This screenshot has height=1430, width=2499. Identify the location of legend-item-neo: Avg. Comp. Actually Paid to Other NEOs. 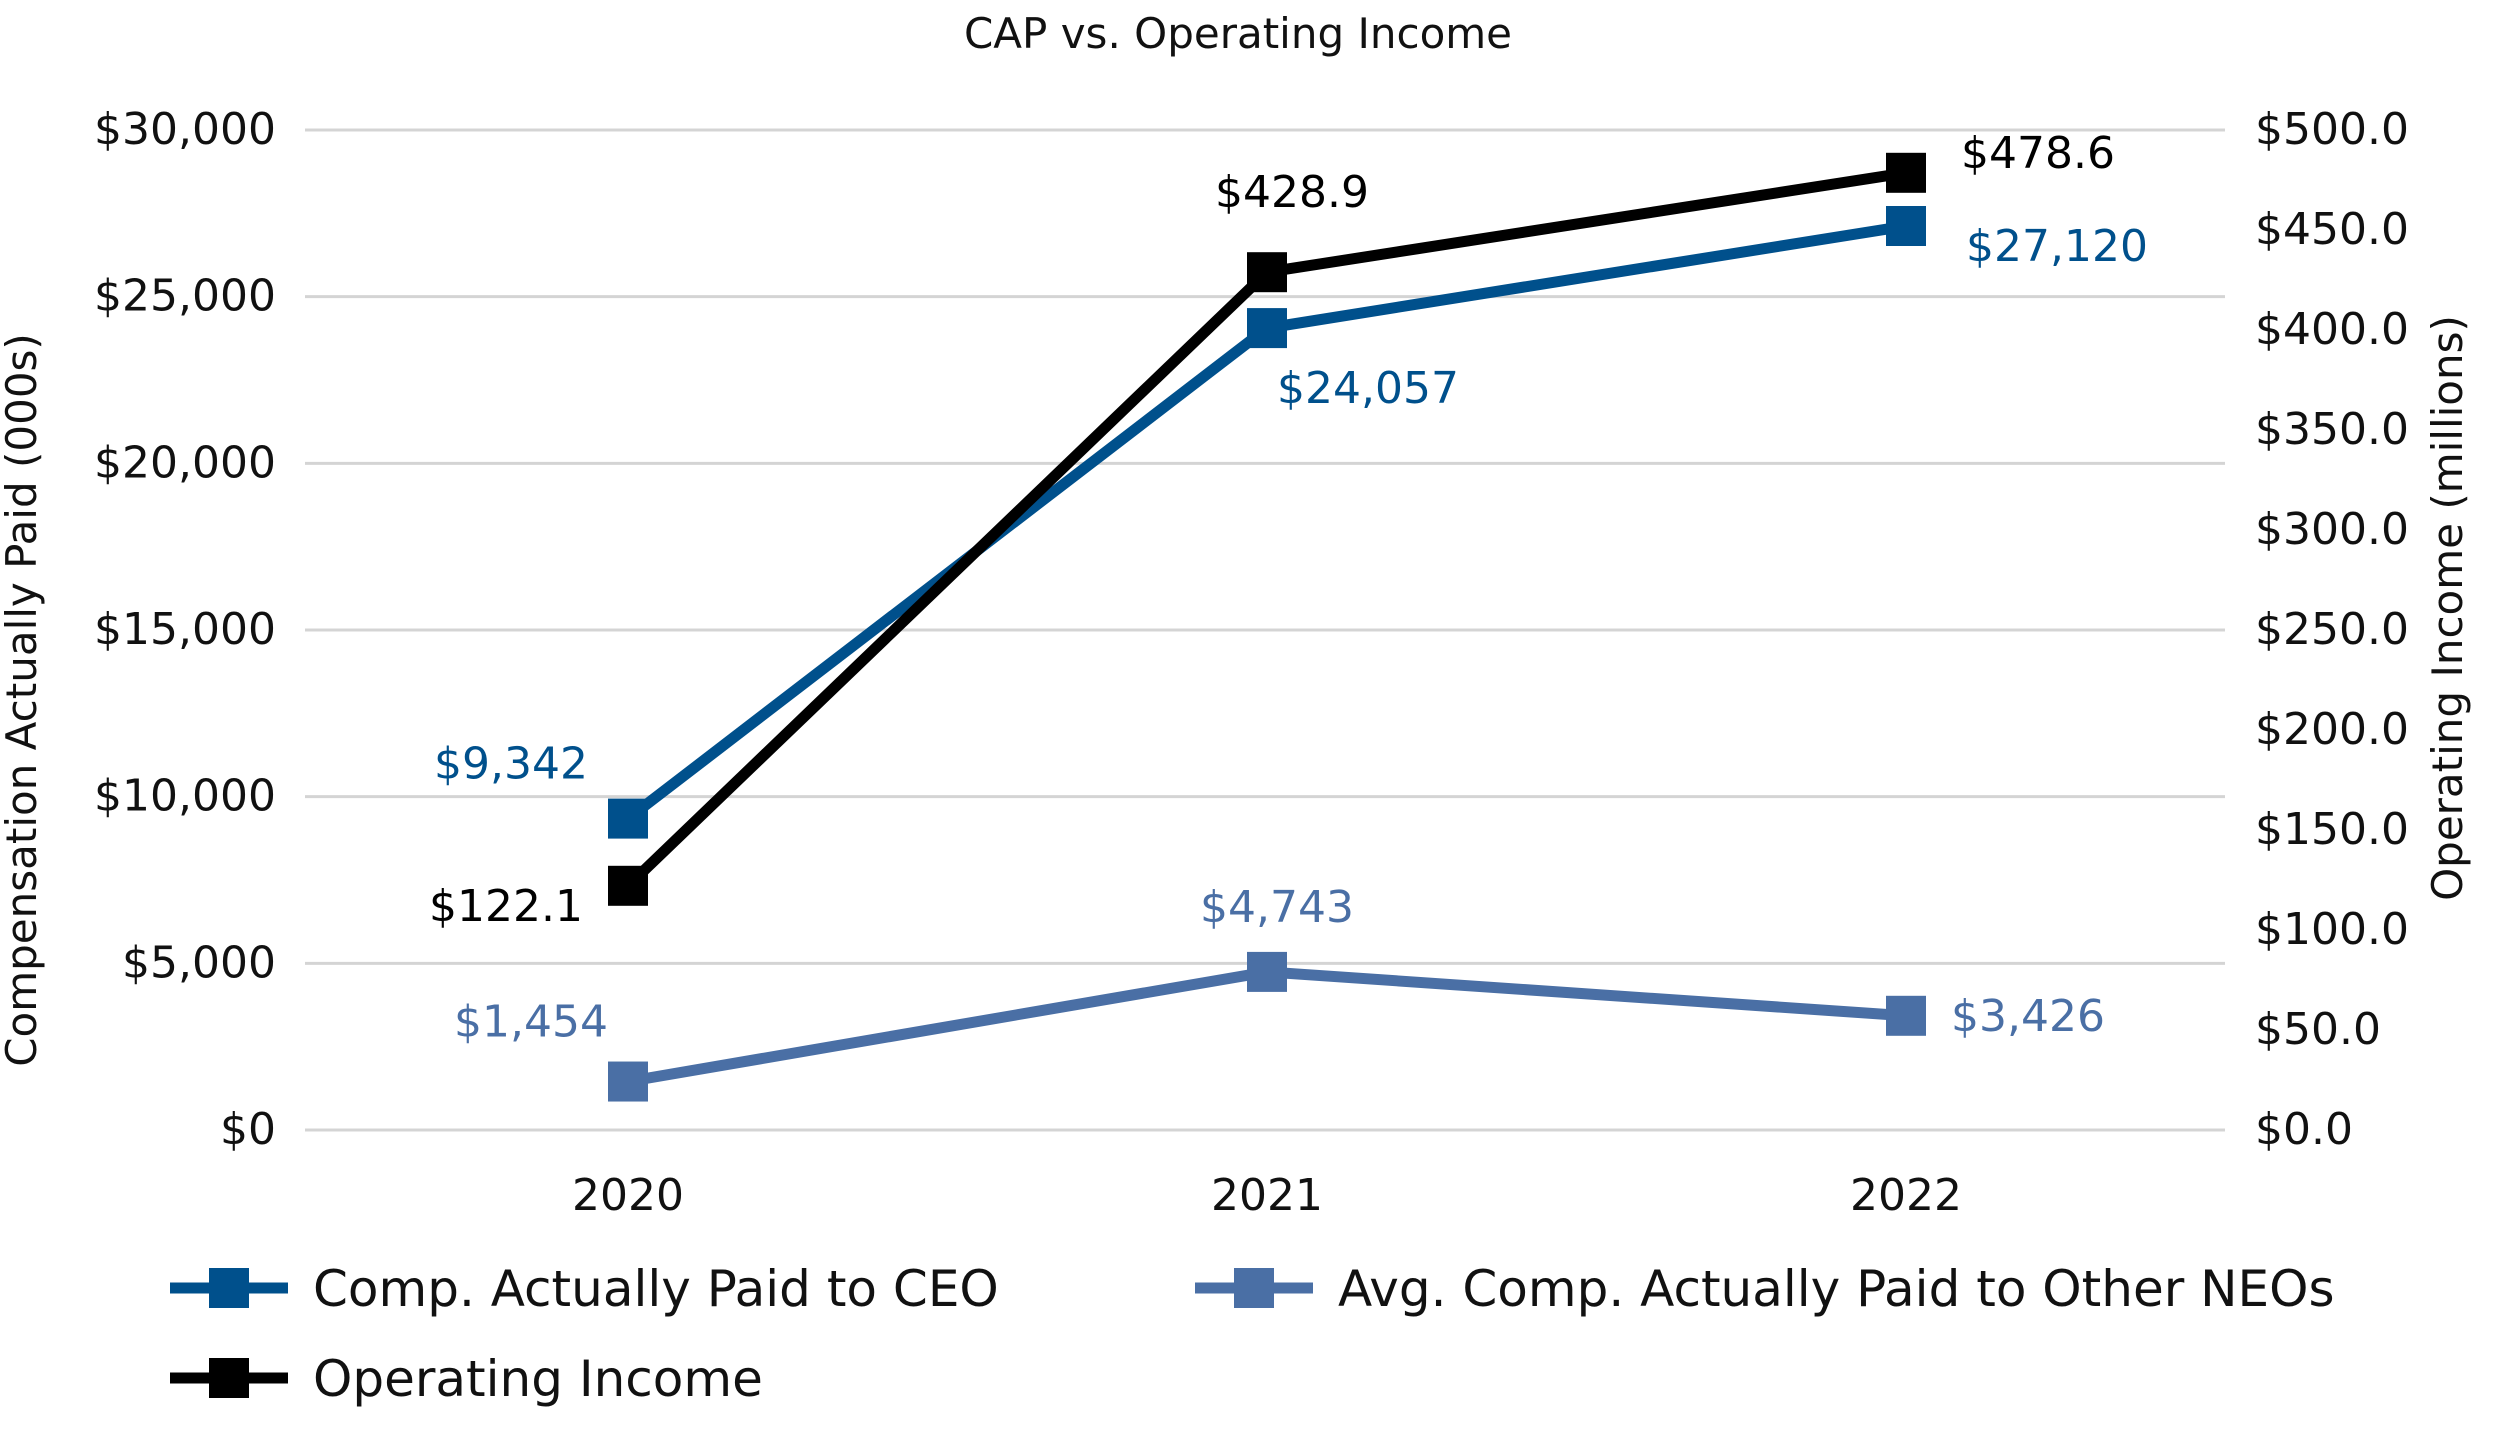
(1765, 1289).